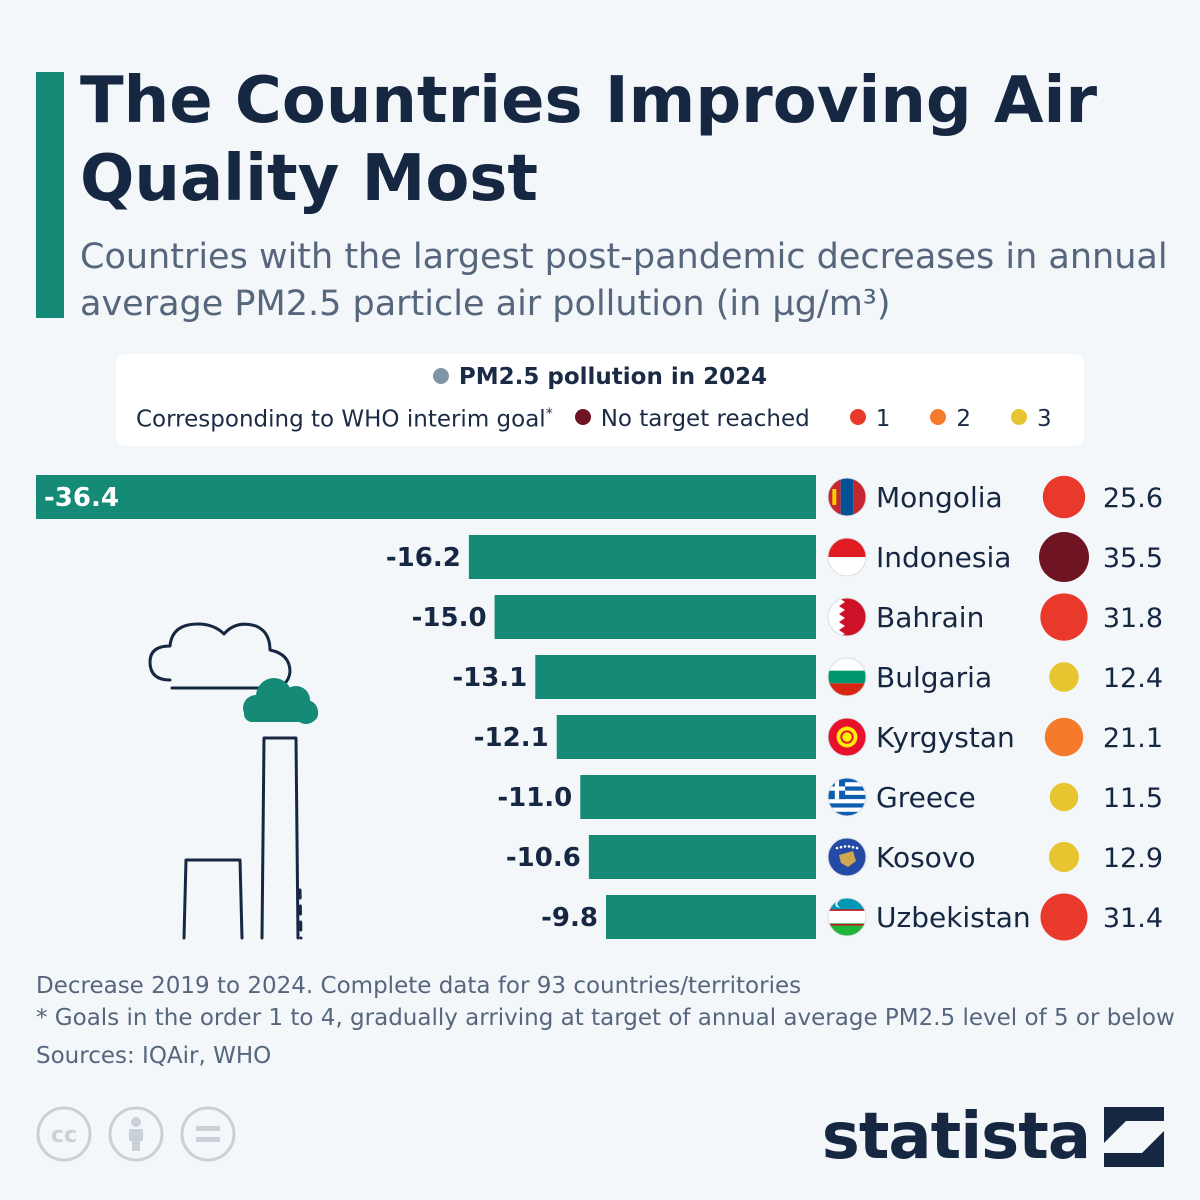 Image resolution: width=1200 pixels, height=1200 pixels. I want to click on pm-dot-icon, so click(440, 375).